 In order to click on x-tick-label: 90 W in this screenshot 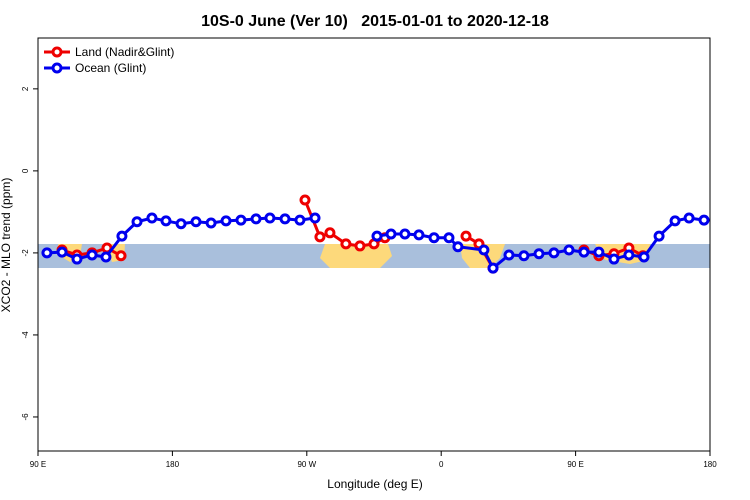, I will do `click(306, 464)`.